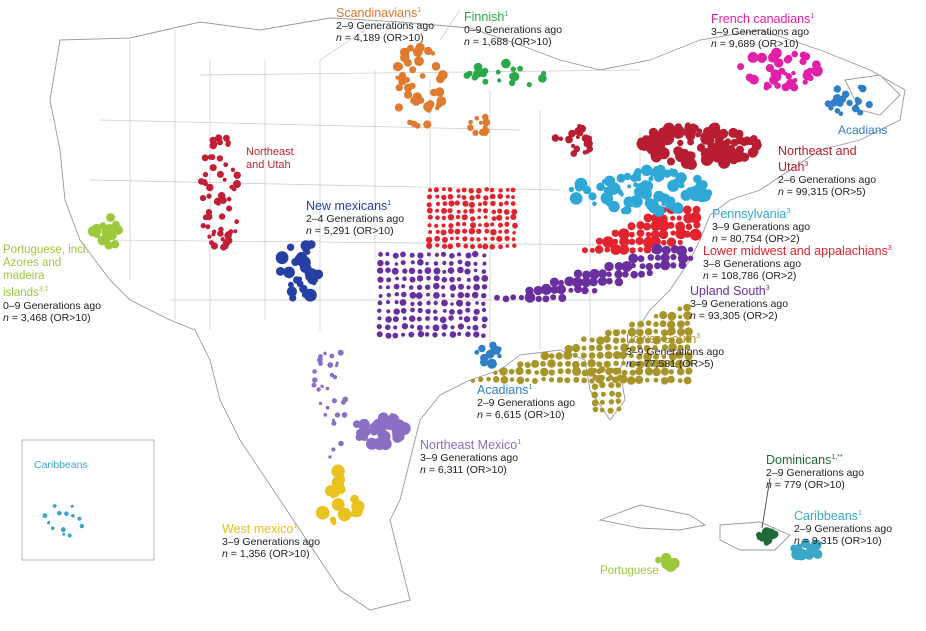 This screenshot has width=926, height=631. What do you see at coordinates (816, 545) in the screenshot?
I see `carib-dot` at bounding box center [816, 545].